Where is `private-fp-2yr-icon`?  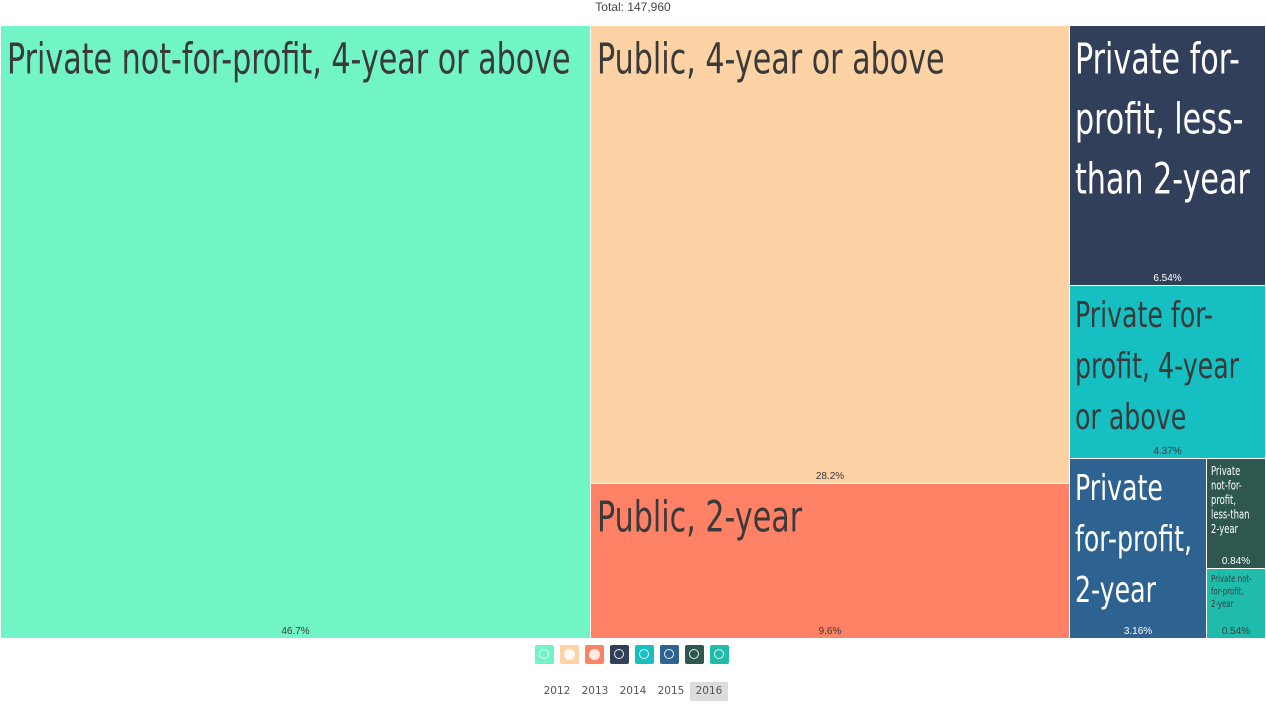 private-fp-2yr-icon is located at coordinates (669, 654).